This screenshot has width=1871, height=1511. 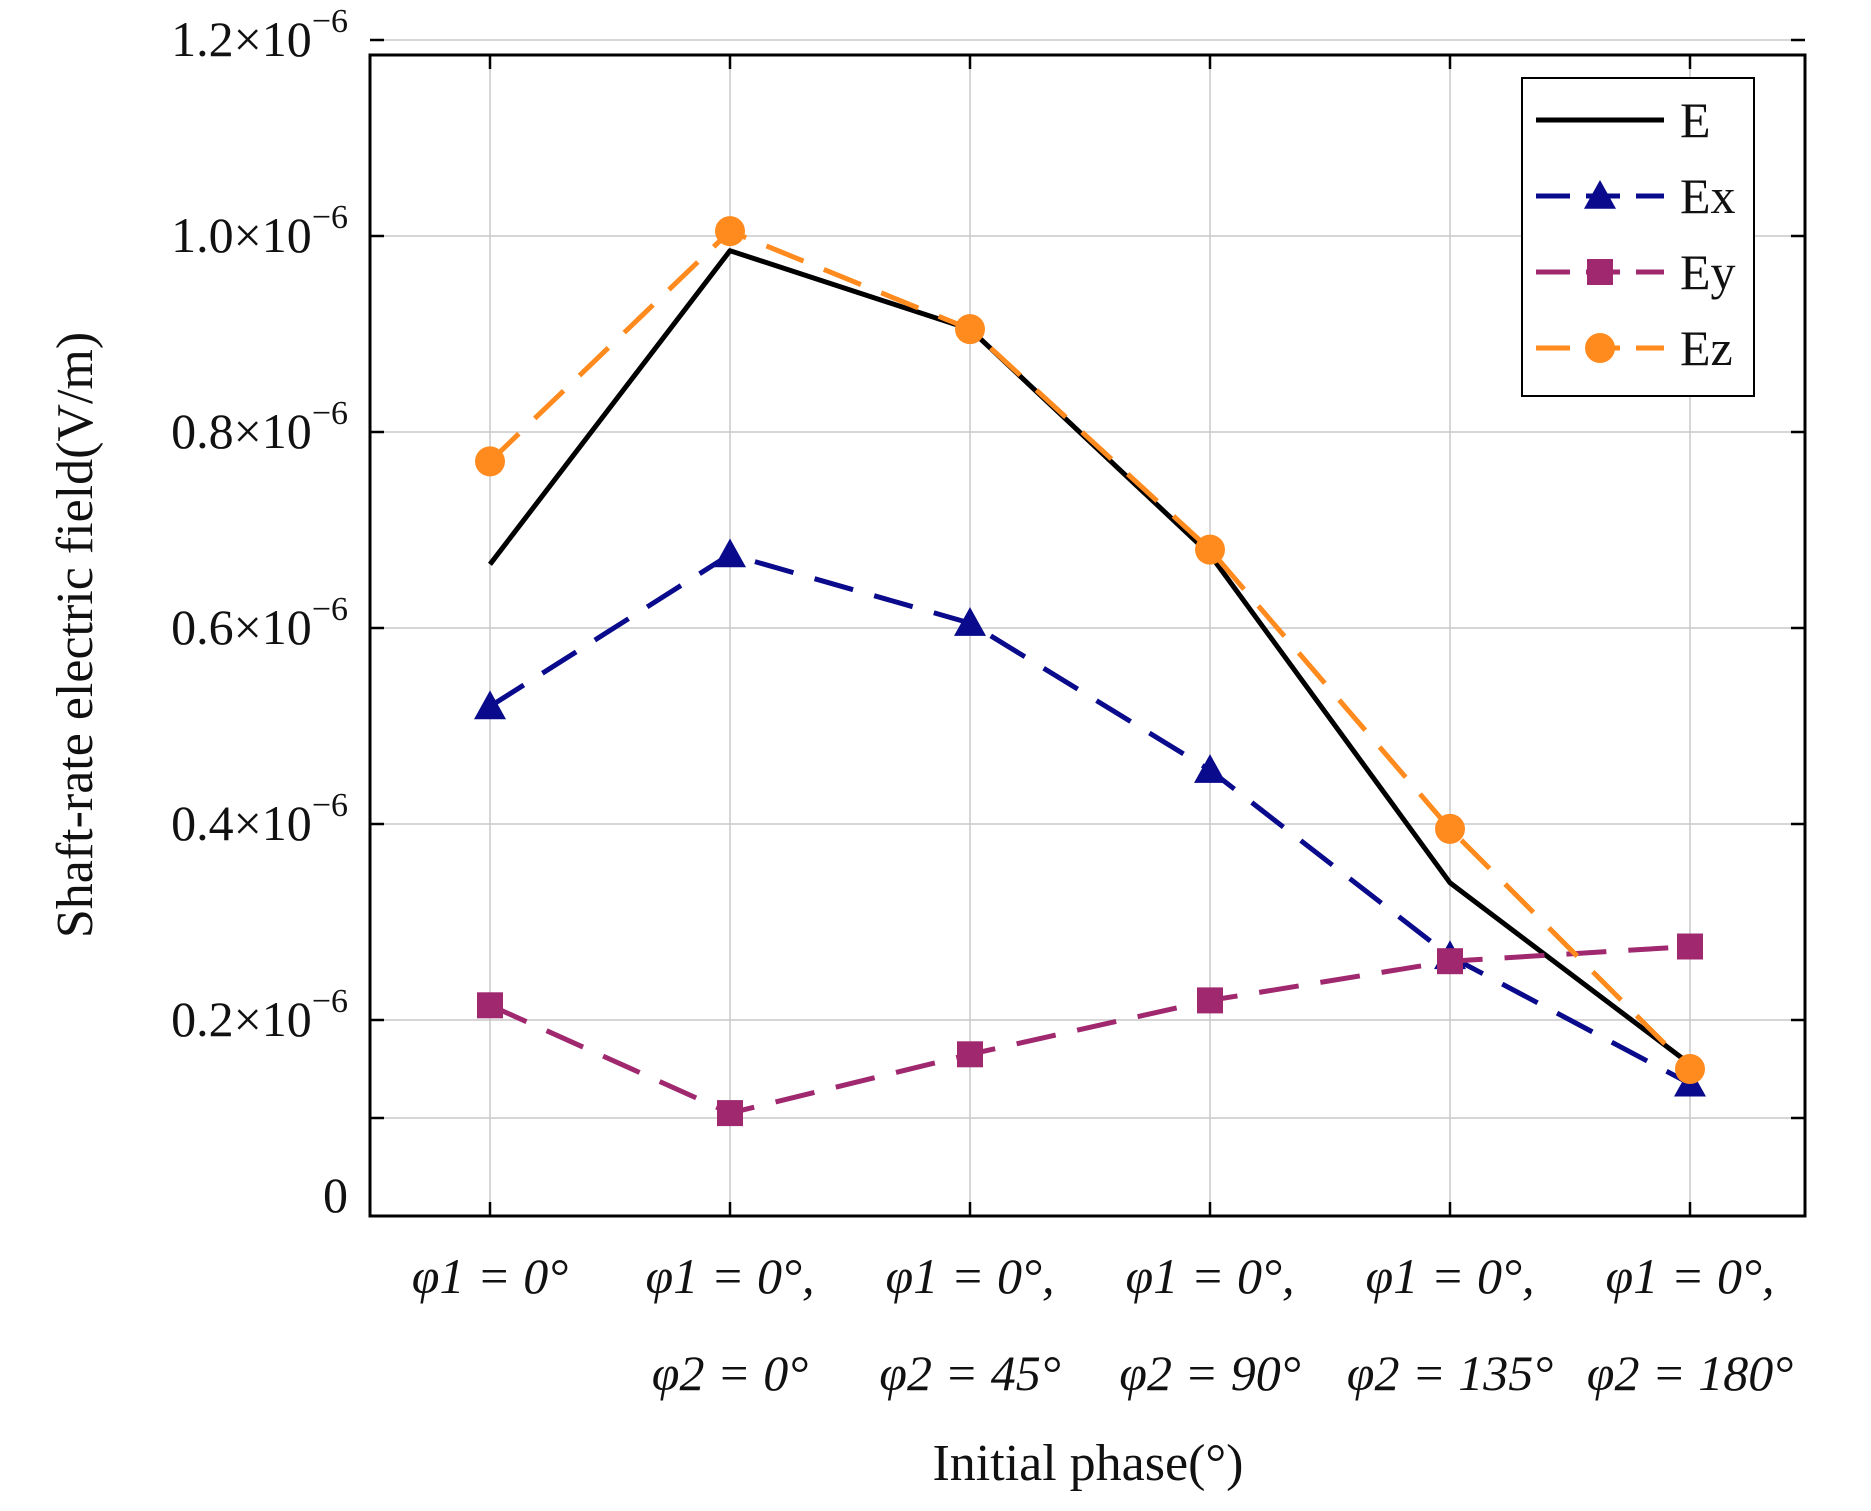 What do you see at coordinates (1695, 120) in the screenshot?
I see `legend-label-e: E` at bounding box center [1695, 120].